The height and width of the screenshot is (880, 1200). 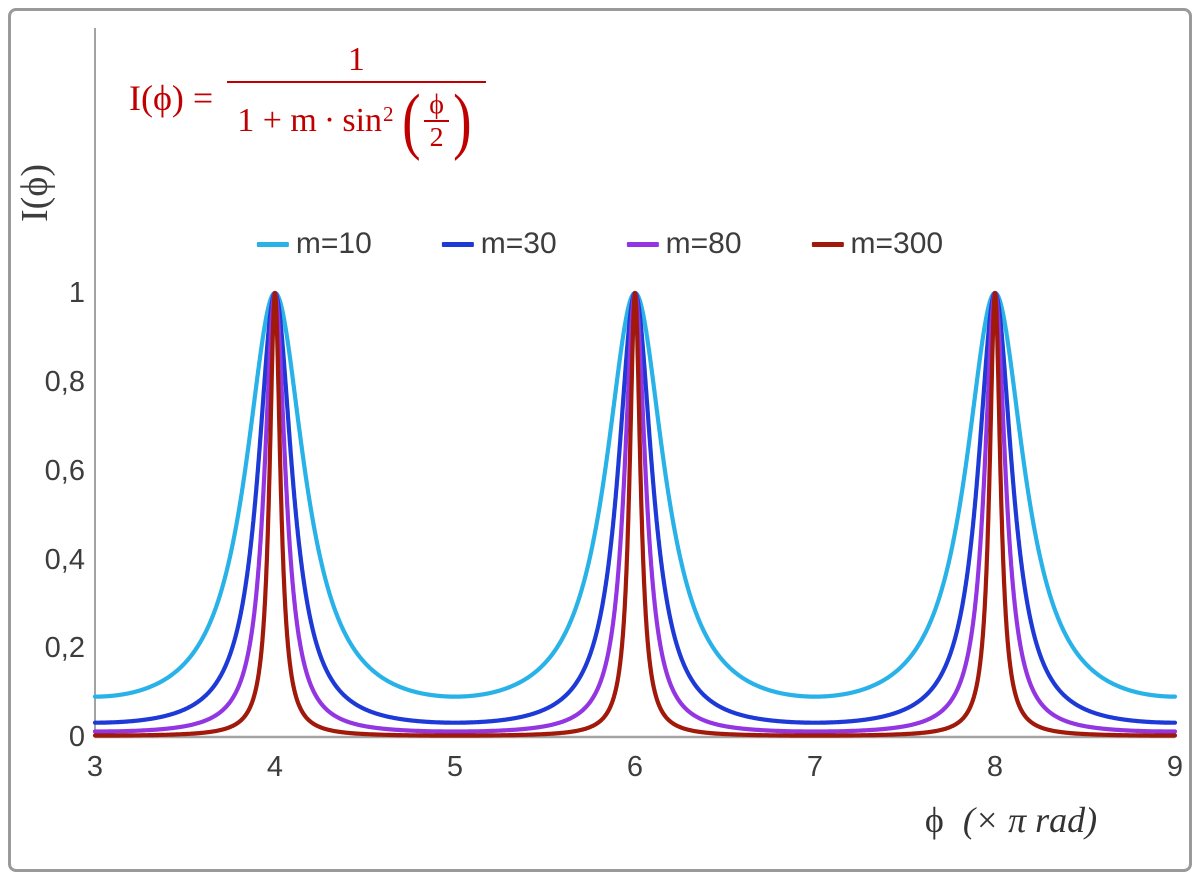 I want to click on y-tick-label: 0,6, so click(x=64, y=471).